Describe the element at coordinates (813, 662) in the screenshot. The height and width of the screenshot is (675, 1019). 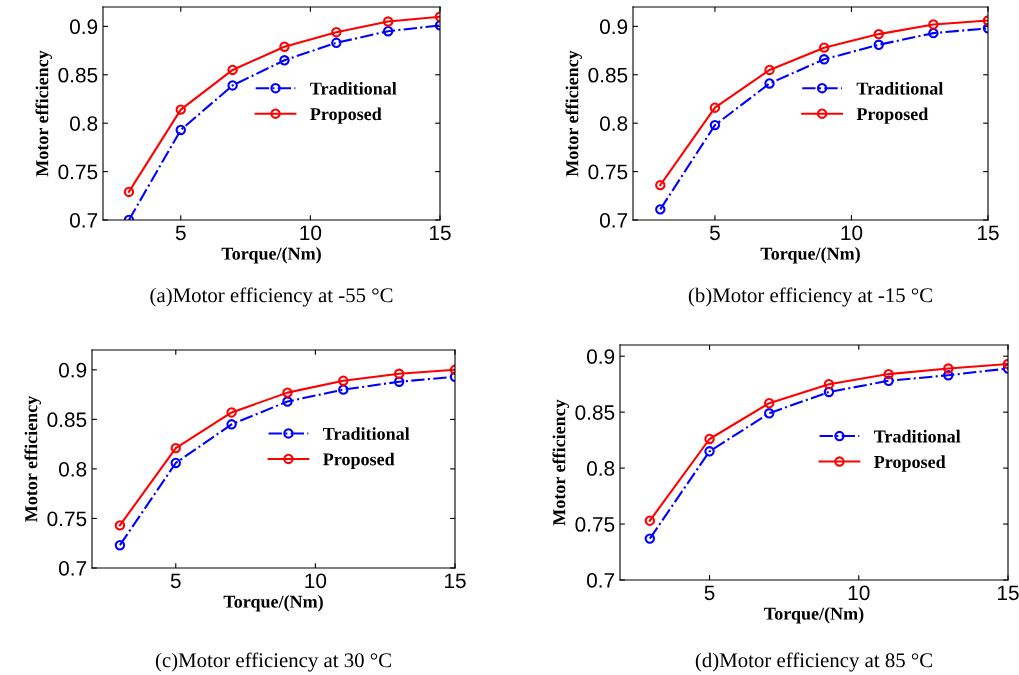
I see `text: (d)Motor efficiency at 85 °C` at that location.